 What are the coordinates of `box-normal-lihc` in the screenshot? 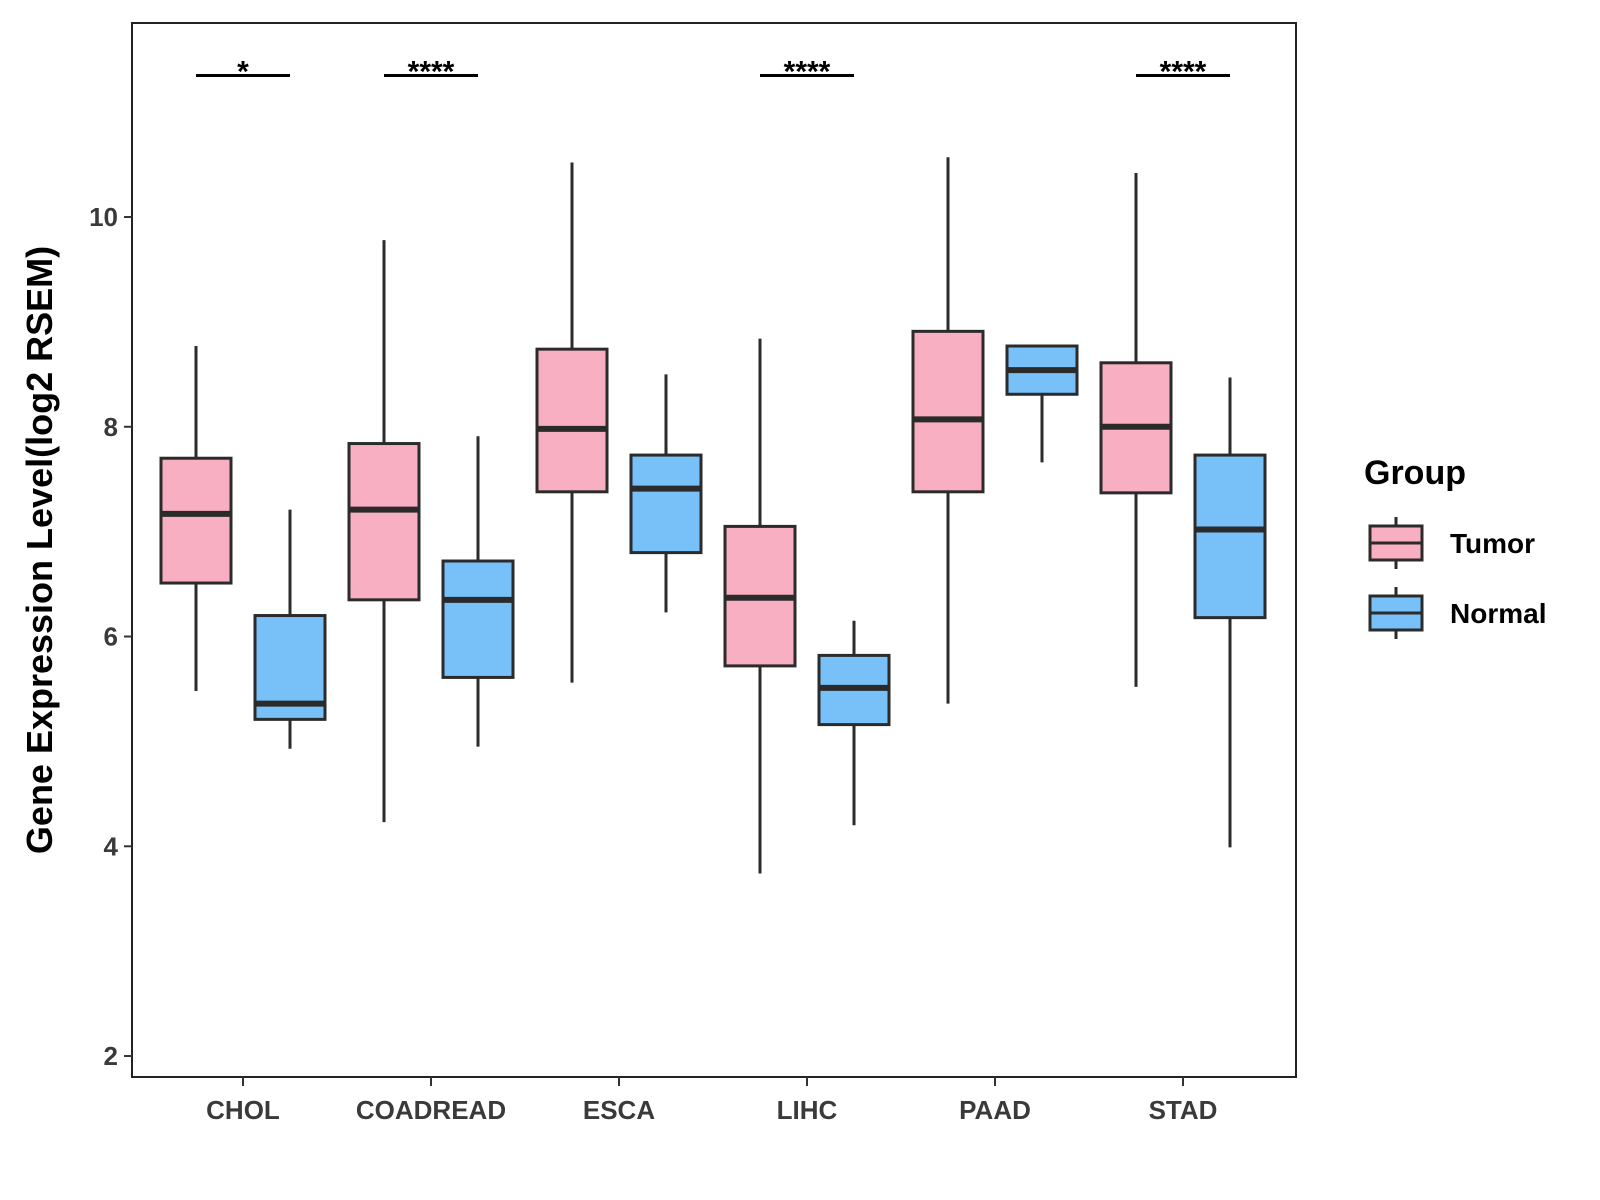 It's located at (854, 723).